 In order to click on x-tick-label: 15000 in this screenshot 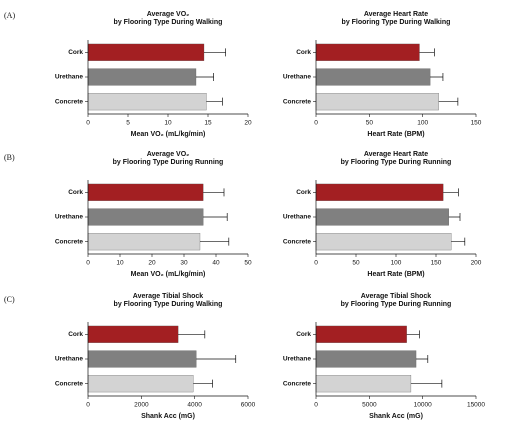, I will do `click(476, 405)`.